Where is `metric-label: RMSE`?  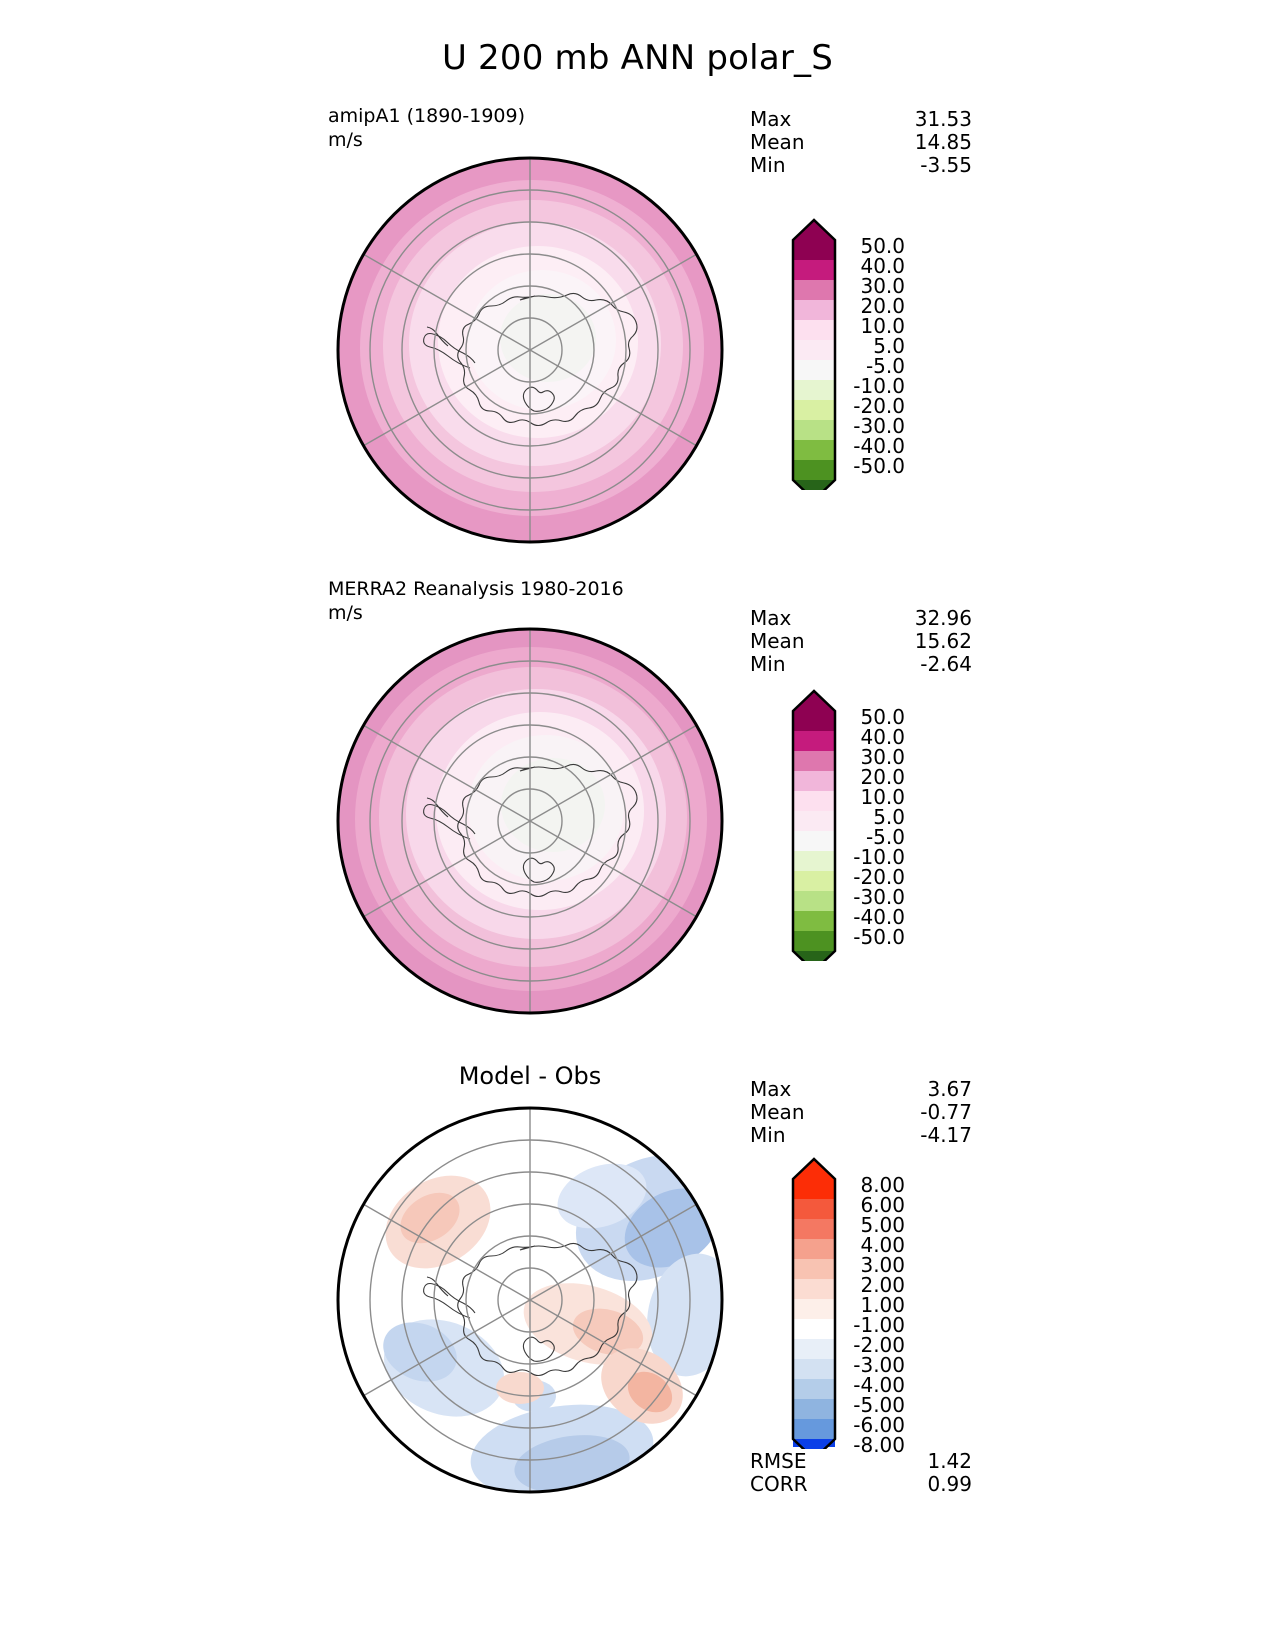 metric-label: RMSE is located at coordinates (778, 1461).